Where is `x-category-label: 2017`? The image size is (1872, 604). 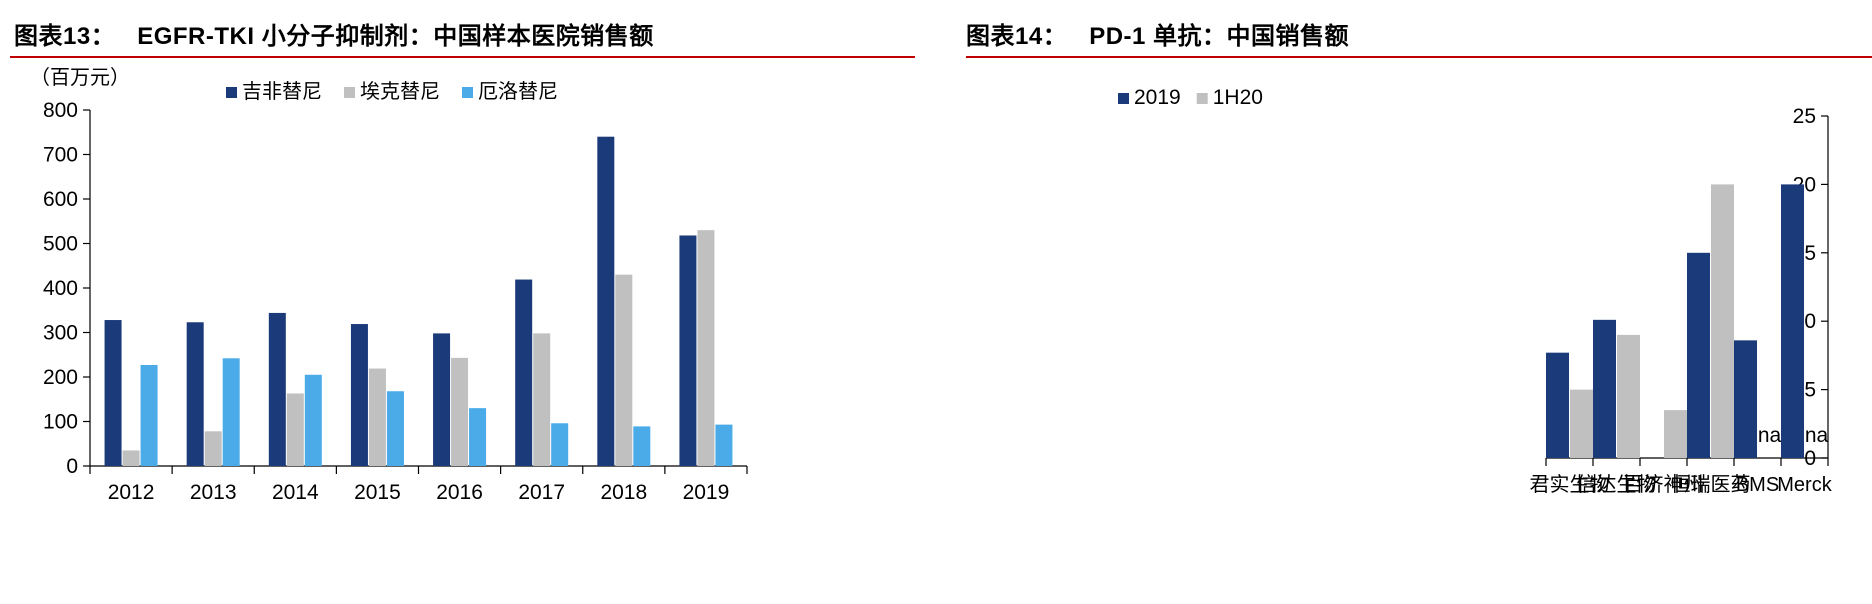 x-category-label: 2017 is located at coordinates (541, 492).